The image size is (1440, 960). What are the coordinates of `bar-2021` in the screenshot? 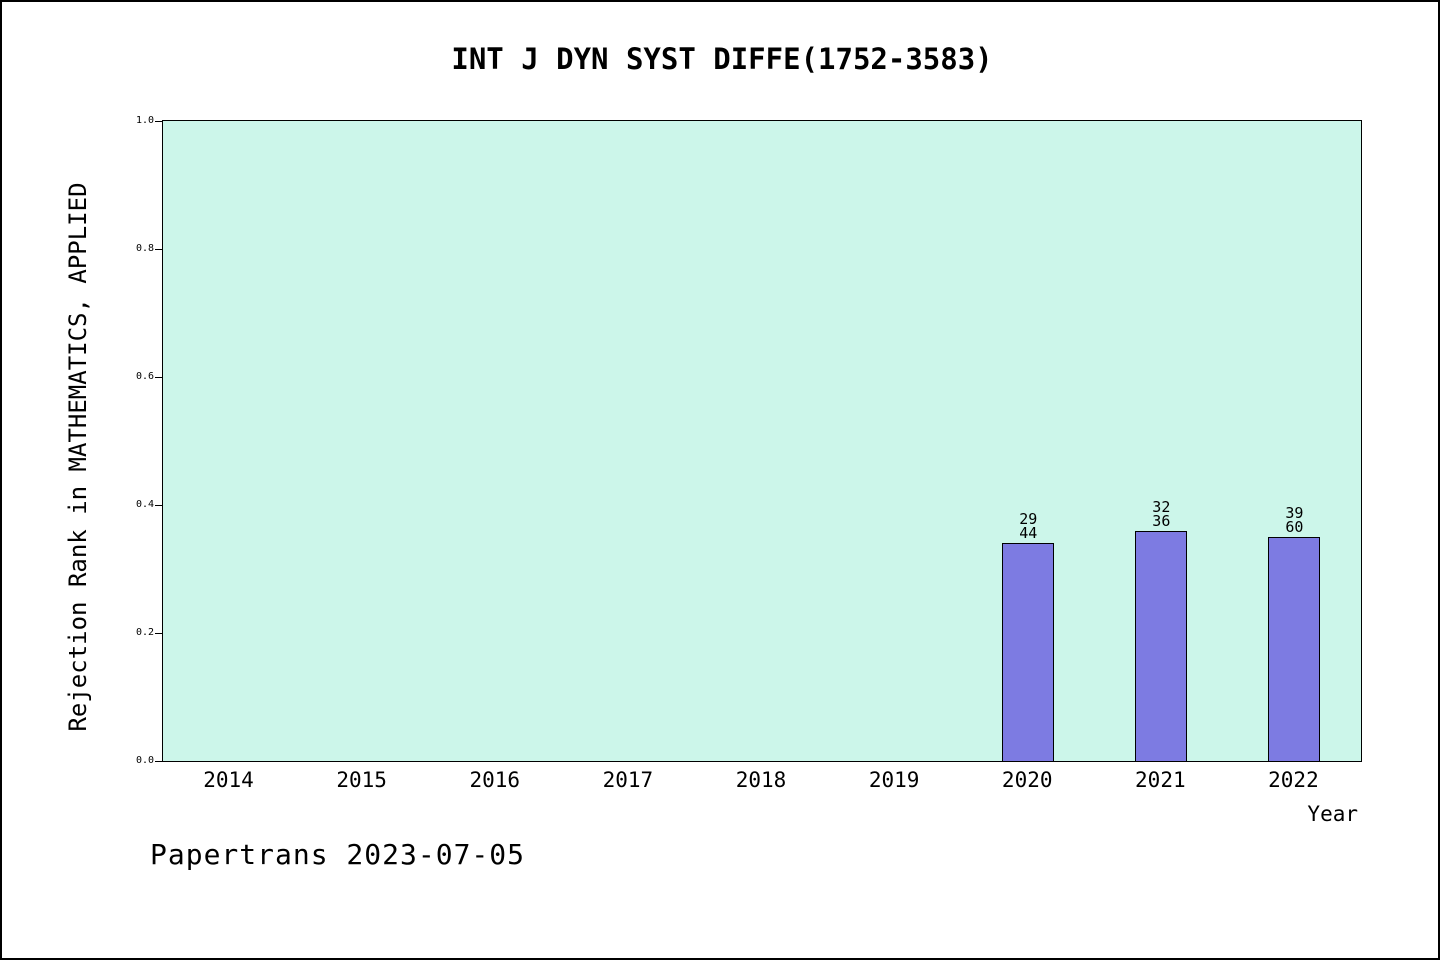 It's located at (1161, 645).